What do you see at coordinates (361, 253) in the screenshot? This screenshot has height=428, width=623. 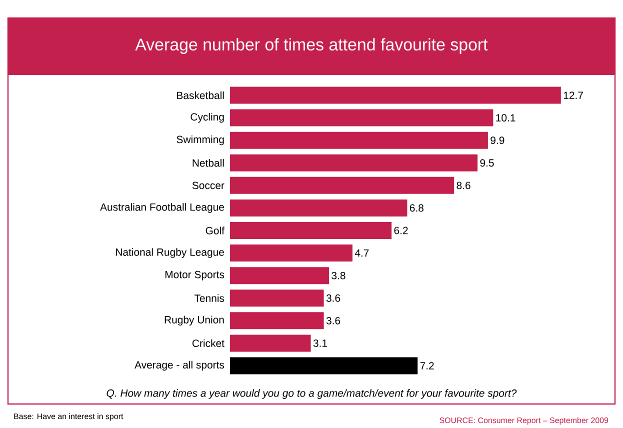 I see `data-label: 4.7` at bounding box center [361, 253].